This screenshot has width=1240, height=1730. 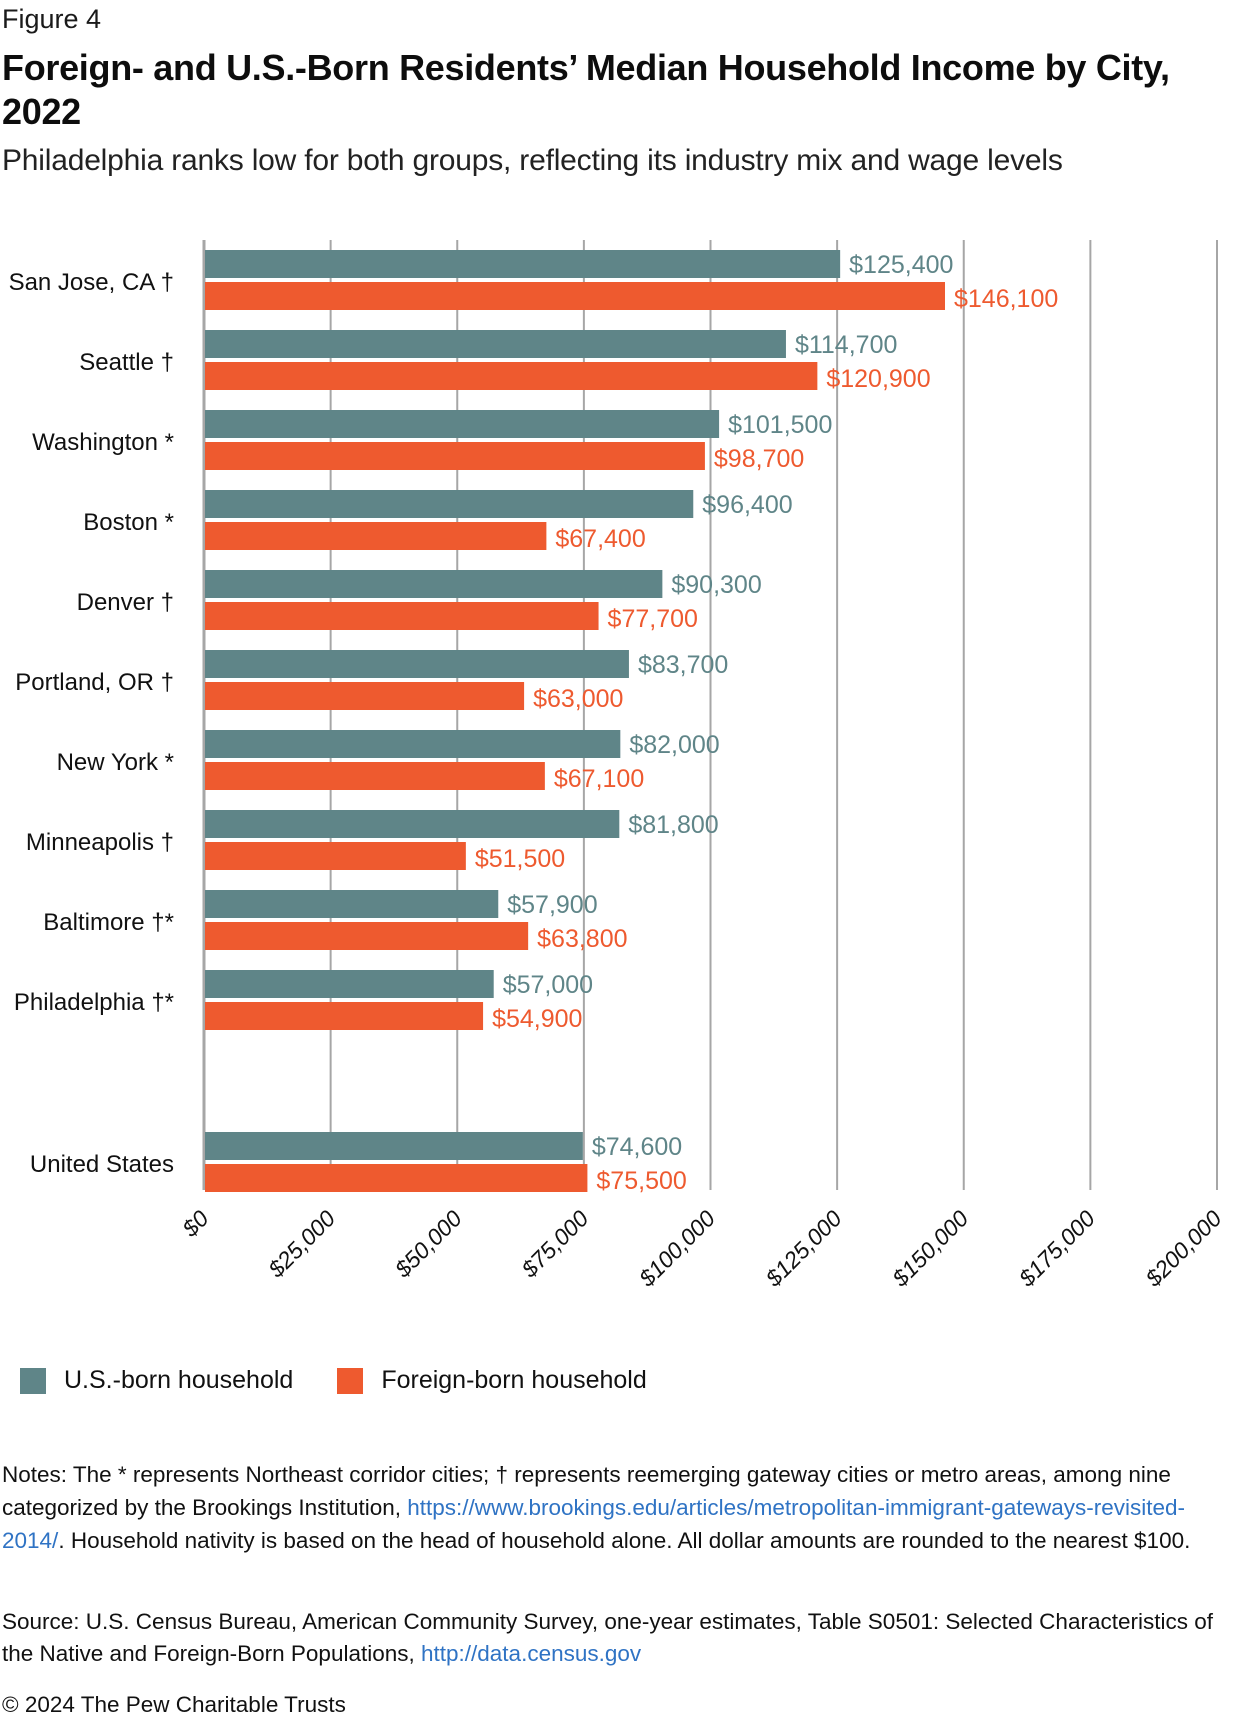 I want to click on value-label-us-born: $57,000, so click(x=548, y=985).